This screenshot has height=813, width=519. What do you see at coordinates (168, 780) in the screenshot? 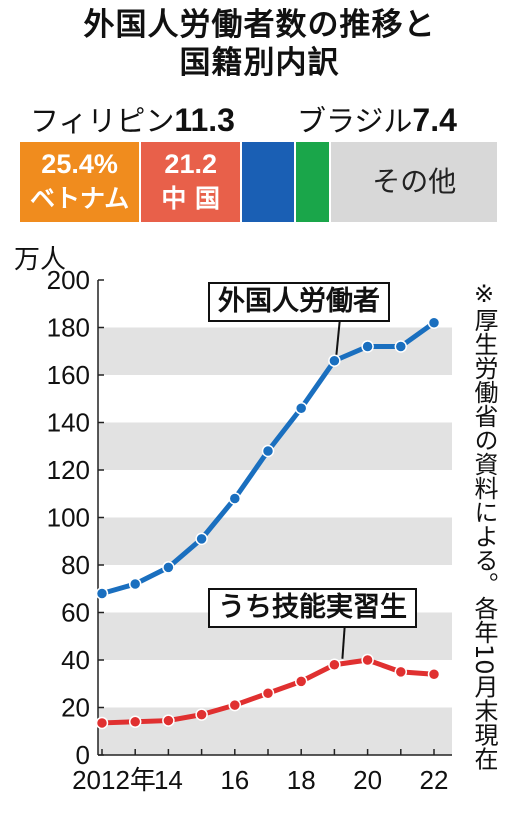
I see `x-tick-label: 14` at bounding box center [168, 780].